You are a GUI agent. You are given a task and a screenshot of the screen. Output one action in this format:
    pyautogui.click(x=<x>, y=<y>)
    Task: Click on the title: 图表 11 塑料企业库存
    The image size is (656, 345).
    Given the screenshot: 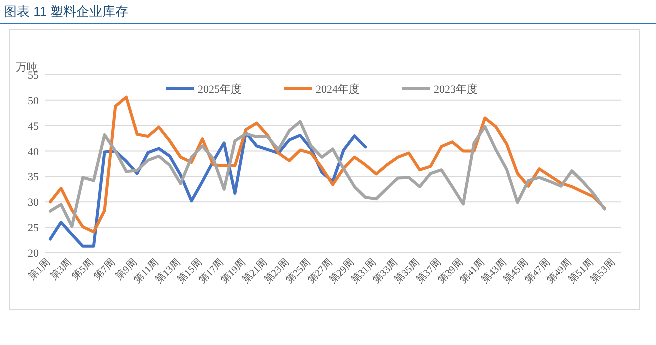 What is the action you would take?
    pyautogui.click(x=66, y=11)
    